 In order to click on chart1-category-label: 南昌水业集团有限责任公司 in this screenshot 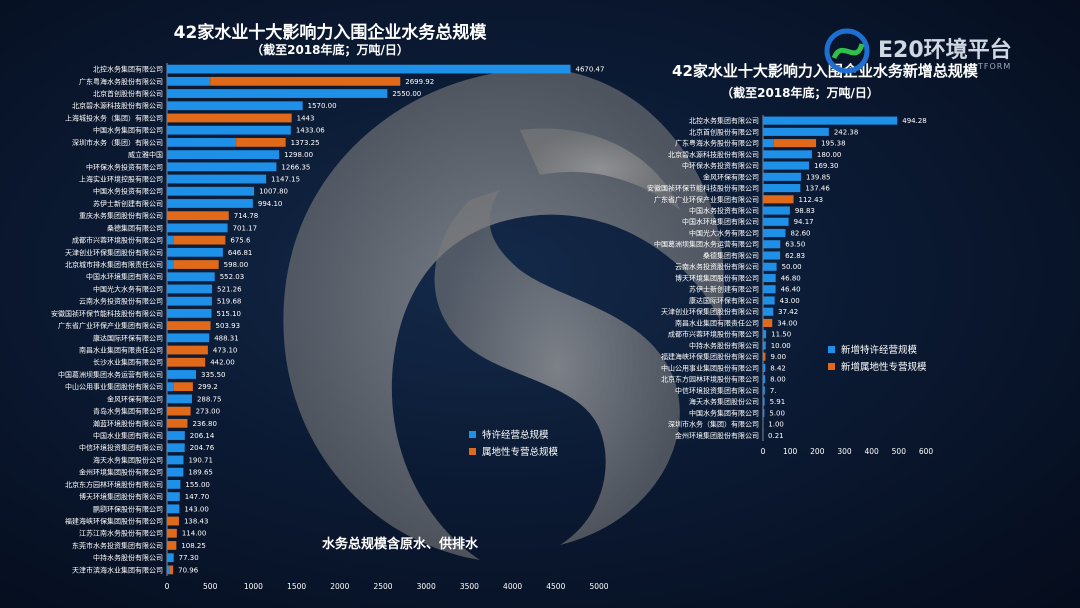, I will do `click(121, 349)`.